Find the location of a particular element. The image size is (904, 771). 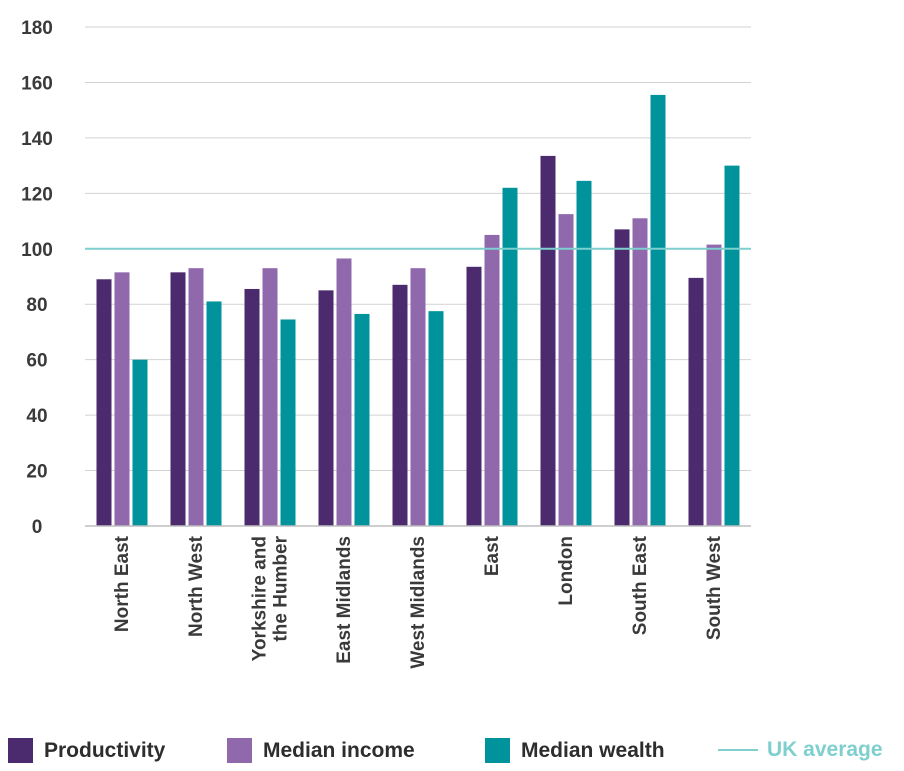

legend-swatch-median-income is located at coordinates (239, 750).